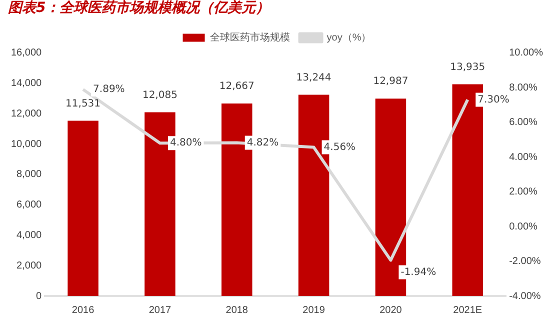 The height and width of the screenshot is (332, 554). I want to click on x-tick-label: 2016, so click(83, 310).